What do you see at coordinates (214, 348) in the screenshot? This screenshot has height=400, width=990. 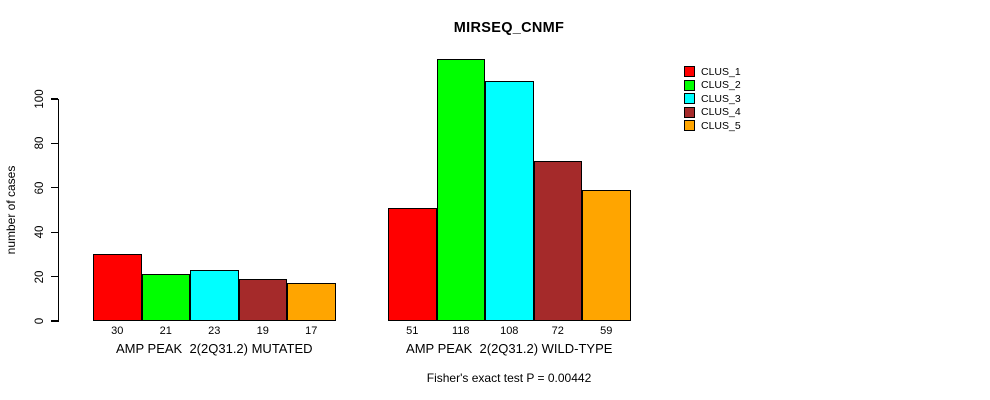 I see `group-label-1: AMP PEAK 2(2Q31.2) MUTATED` at bounding box center [214, 348].